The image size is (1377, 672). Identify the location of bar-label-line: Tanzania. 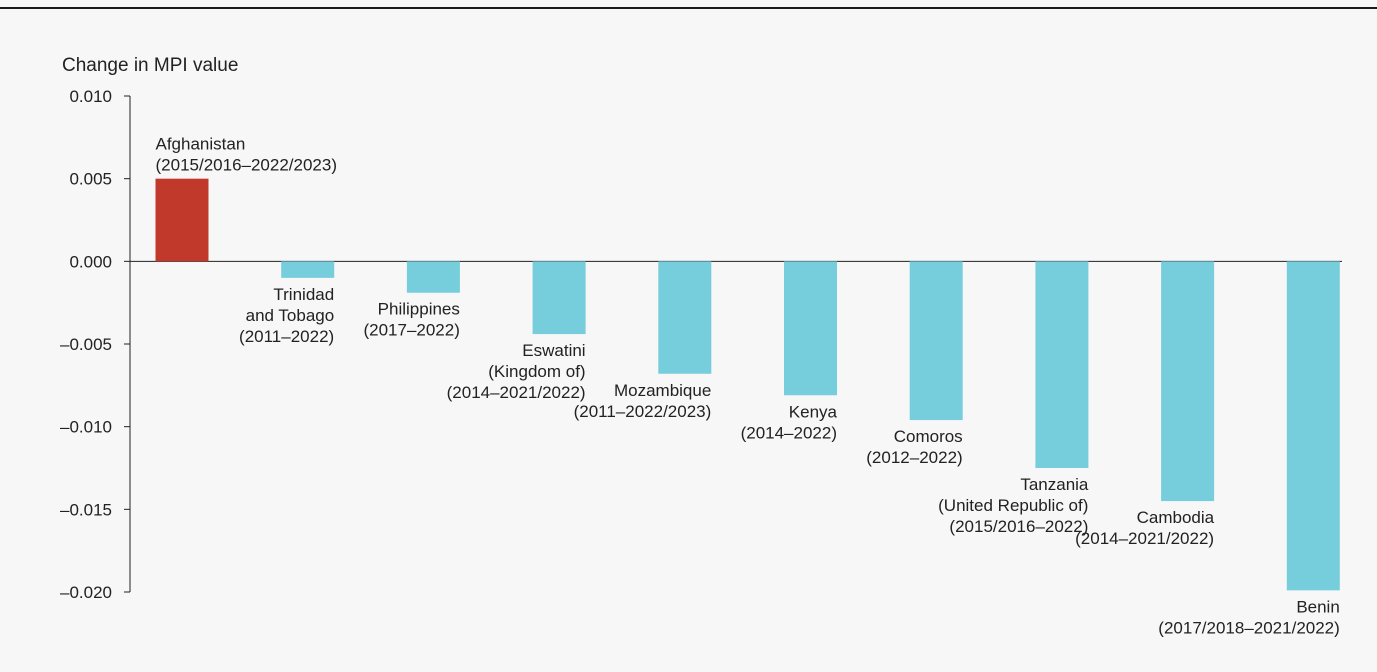
(1054, 484).